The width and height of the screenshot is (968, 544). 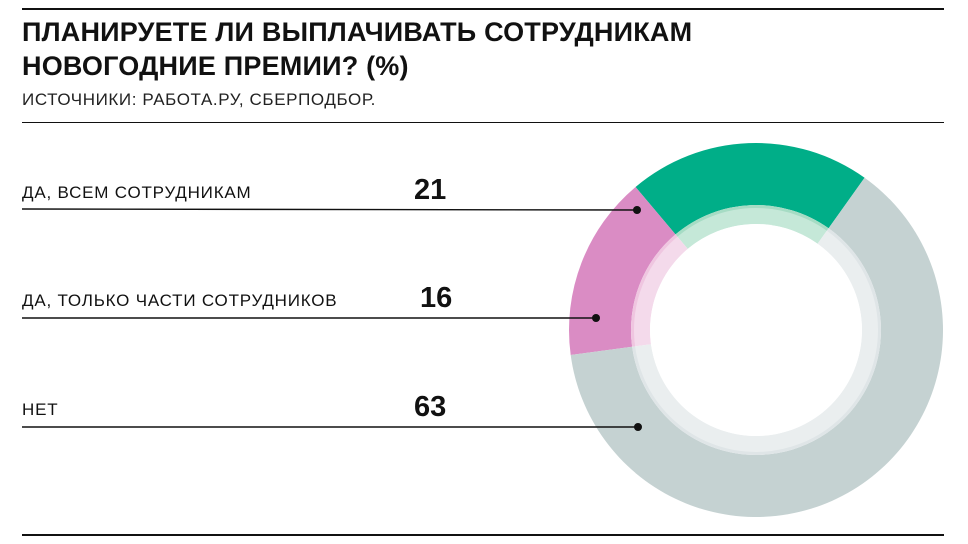 I want to click on value-no: 63, so click(x=430, y=407).